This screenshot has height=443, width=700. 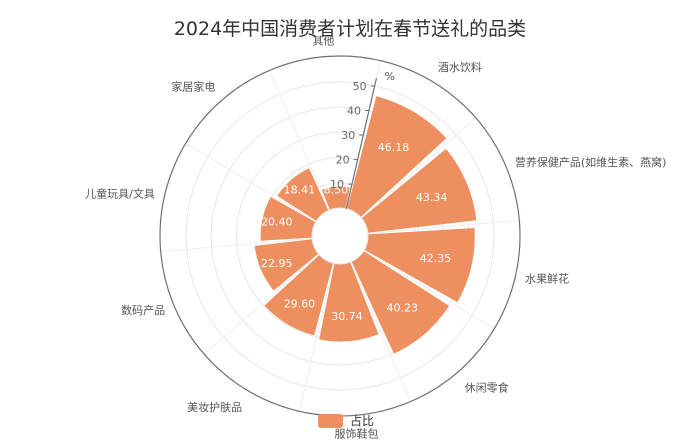 What do you see at coordinates (402, 308) in the screenshot?
I see `value-label: 40.23` at bounding box center [402, 308].